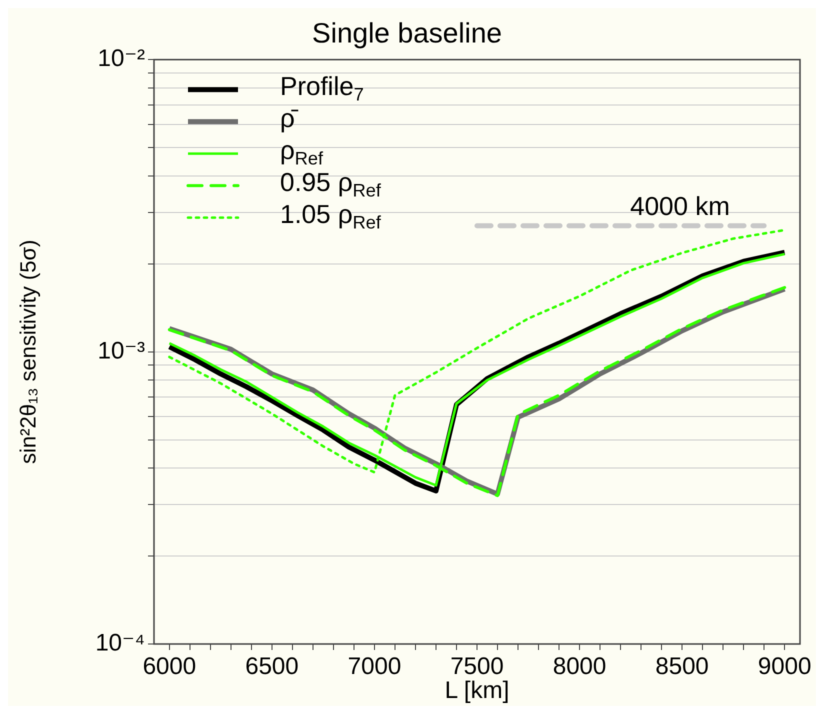  Describe the element at coordinates (272, 666) in the screenshot. I see `x-tick-label: 6500` at that location.